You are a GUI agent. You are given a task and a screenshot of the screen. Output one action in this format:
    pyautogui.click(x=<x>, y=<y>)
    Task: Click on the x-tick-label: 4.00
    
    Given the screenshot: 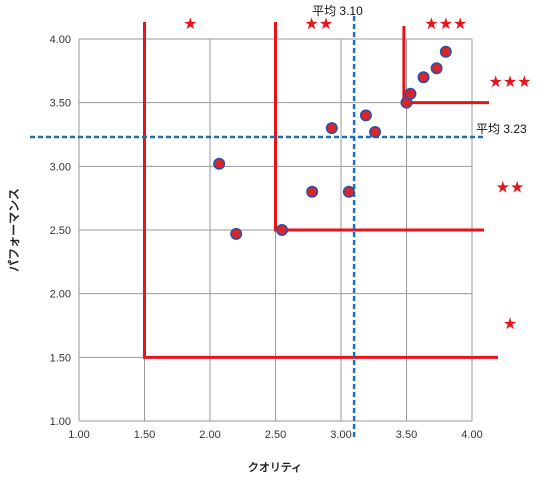 What is the action you would take?
    pyautogui.click(x=471, y=435)
    